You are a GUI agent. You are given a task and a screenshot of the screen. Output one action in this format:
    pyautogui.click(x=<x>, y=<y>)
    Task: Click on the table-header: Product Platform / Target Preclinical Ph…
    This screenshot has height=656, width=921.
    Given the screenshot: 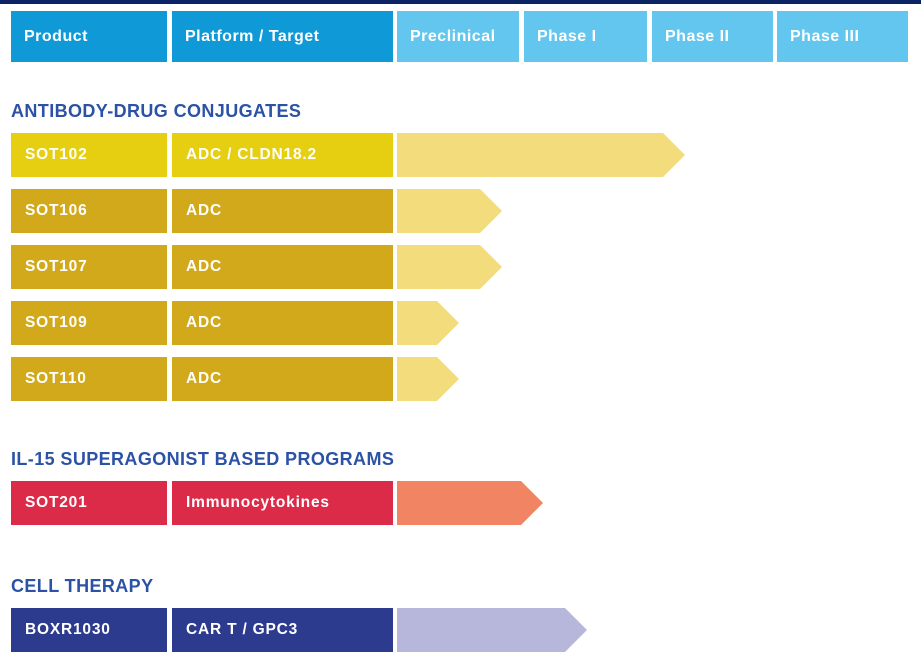 What is the action you would take?
    pyautogui.click(x=459, y=36)
    